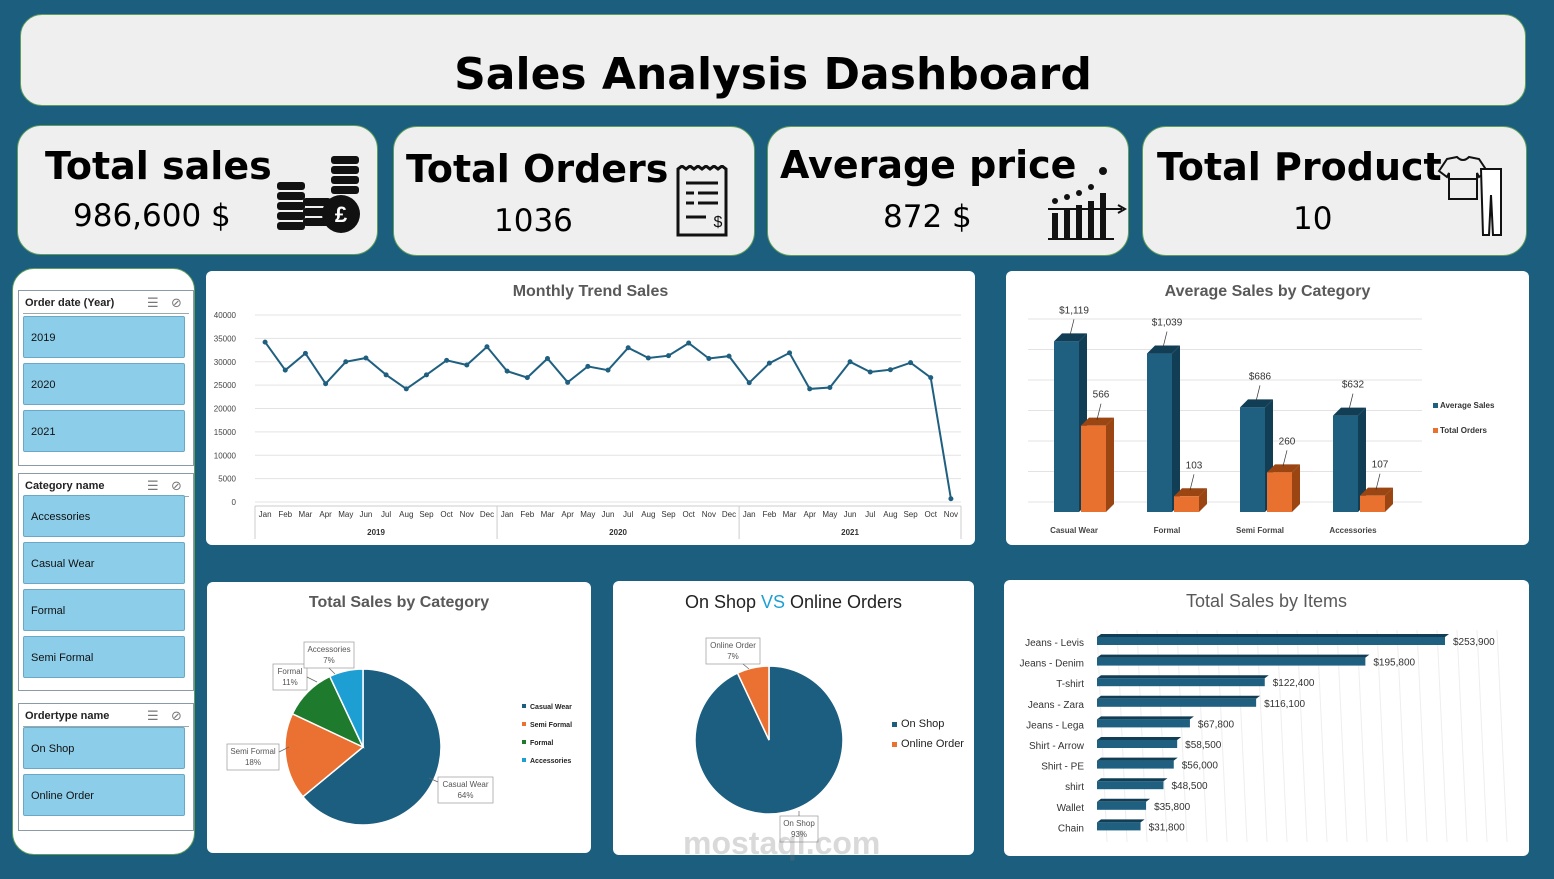  I want to click on slicer-item-on-shop: On Shop, so click(104, 748).